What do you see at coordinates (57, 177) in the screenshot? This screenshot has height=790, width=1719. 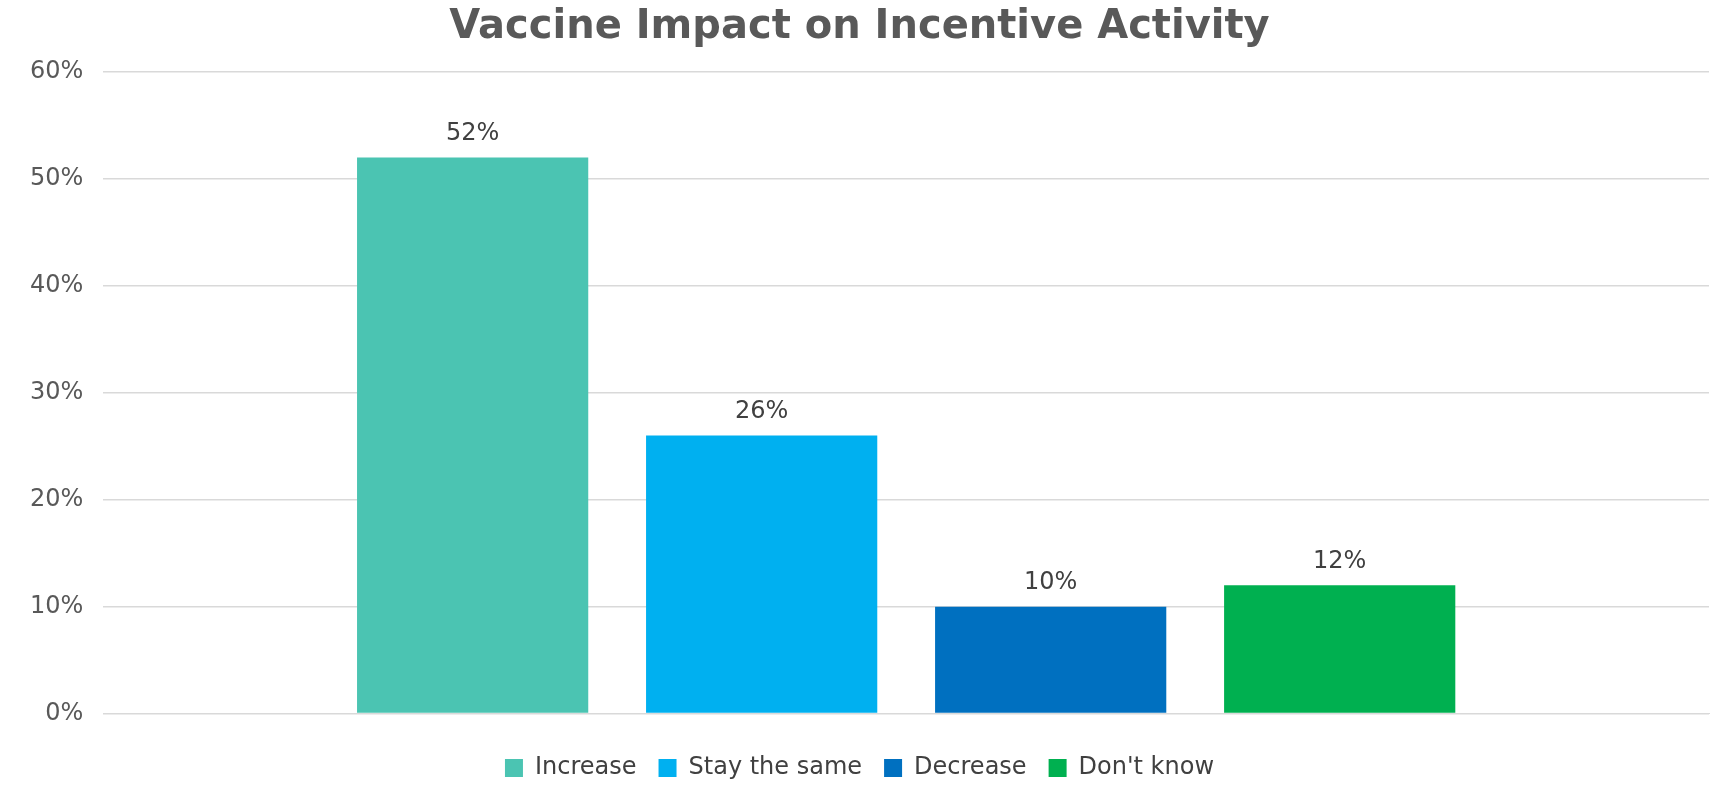 I see `y-tick-label: 50%` at bounding box center [57, 177].